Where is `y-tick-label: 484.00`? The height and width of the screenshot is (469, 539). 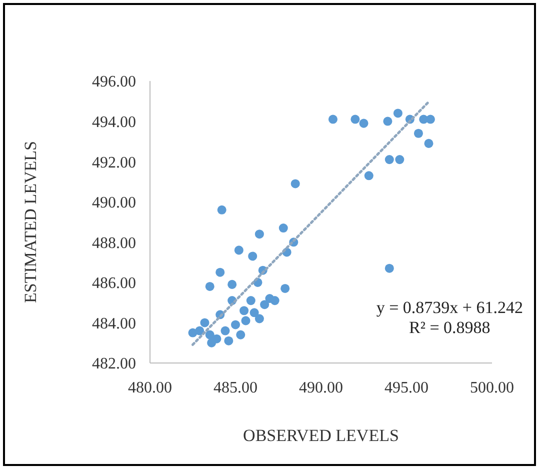
y-tick-label: 484.00 is located at coordinates (114, 323).